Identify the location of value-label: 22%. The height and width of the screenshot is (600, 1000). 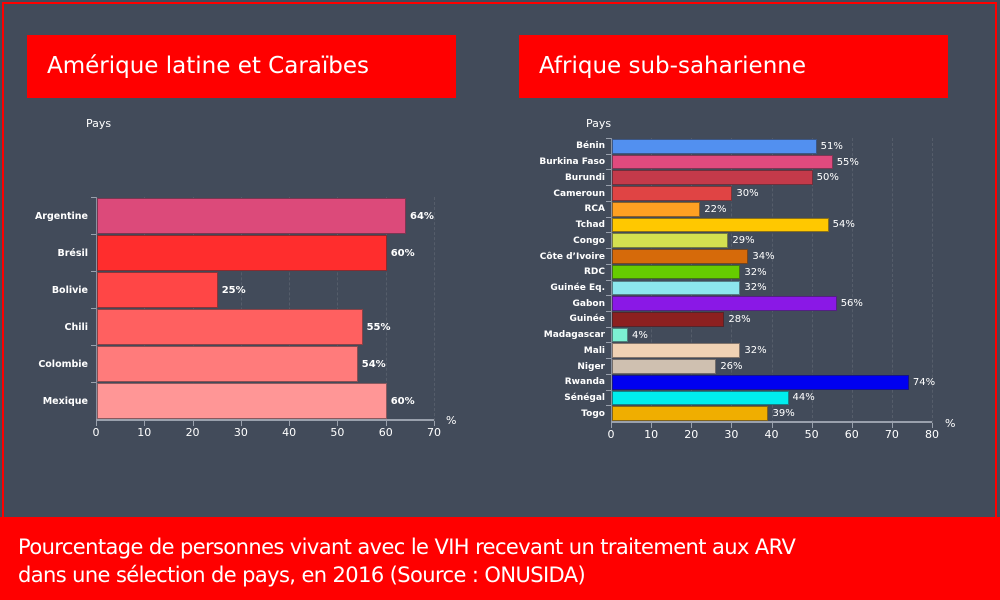
(715, 209).